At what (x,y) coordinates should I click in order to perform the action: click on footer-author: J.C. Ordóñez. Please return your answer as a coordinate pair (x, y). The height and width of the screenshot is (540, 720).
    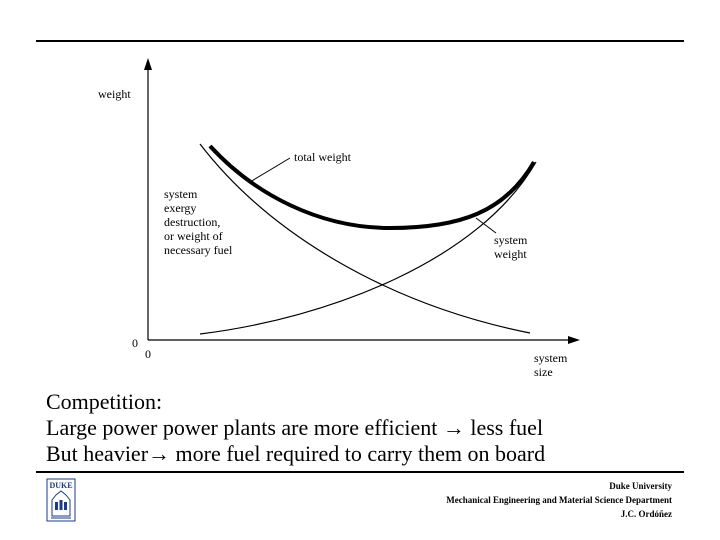
    Looking at the image, I should click on (646, 514).